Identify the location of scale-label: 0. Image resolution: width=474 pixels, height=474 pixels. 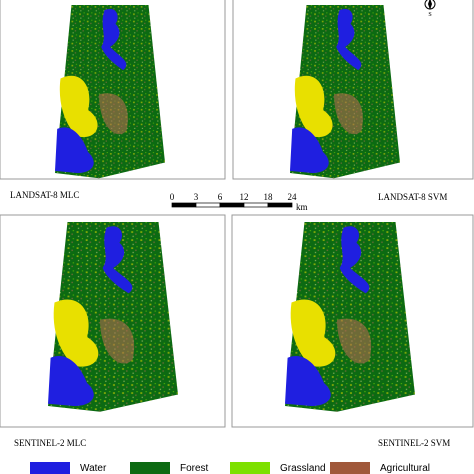
(172, 197).